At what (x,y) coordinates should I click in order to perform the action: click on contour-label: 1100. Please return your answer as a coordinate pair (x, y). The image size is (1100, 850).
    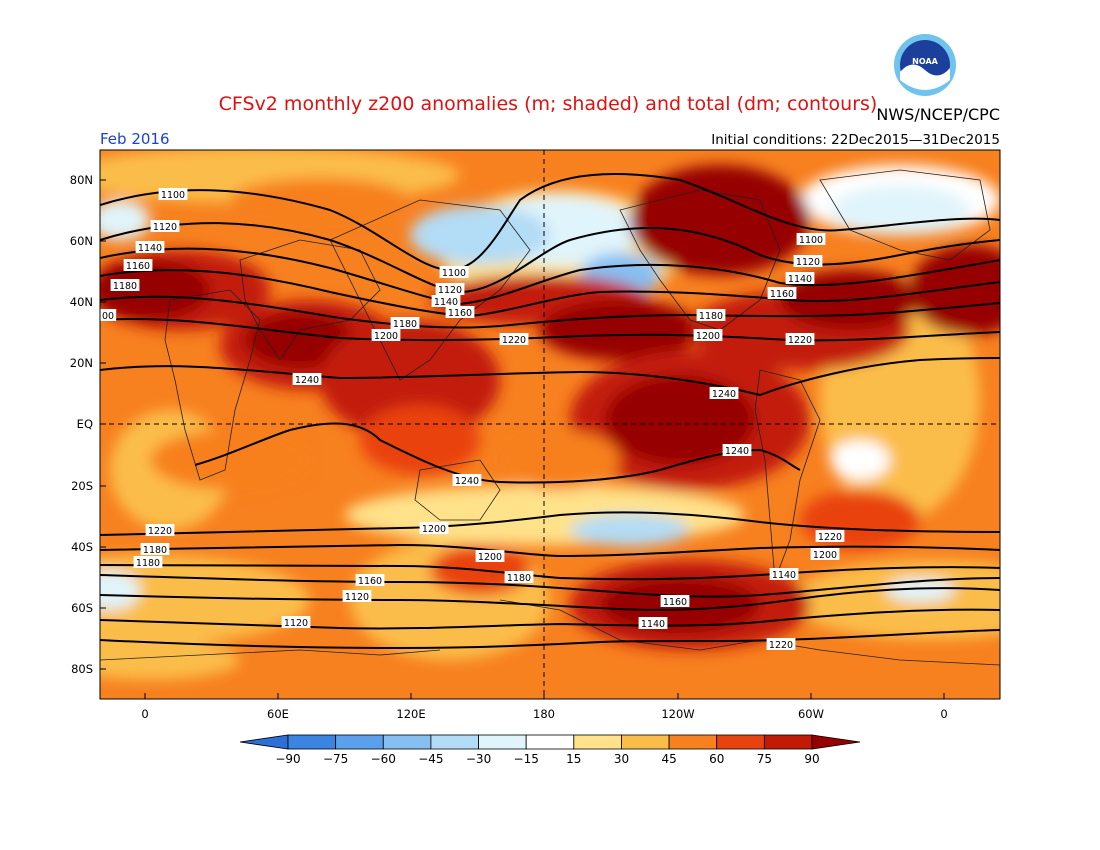
    Looking at the image, I should click on (173, 194).